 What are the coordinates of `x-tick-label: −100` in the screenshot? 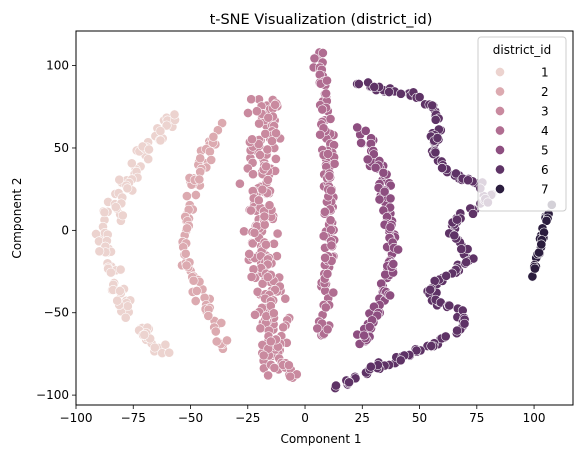 It's located at (76, 418).